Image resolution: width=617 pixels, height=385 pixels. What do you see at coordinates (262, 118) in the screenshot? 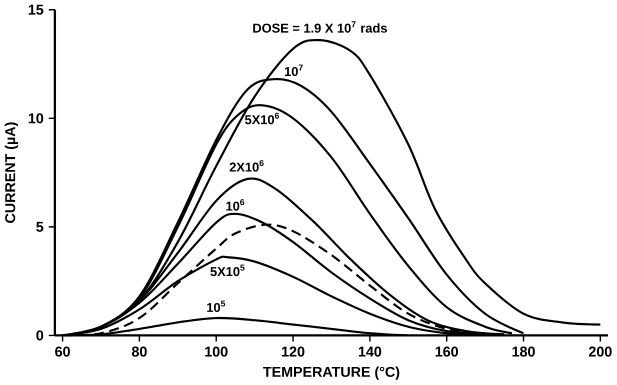
I see `series-label: 5X10$^{6}$` at bounding box center [262, 118].